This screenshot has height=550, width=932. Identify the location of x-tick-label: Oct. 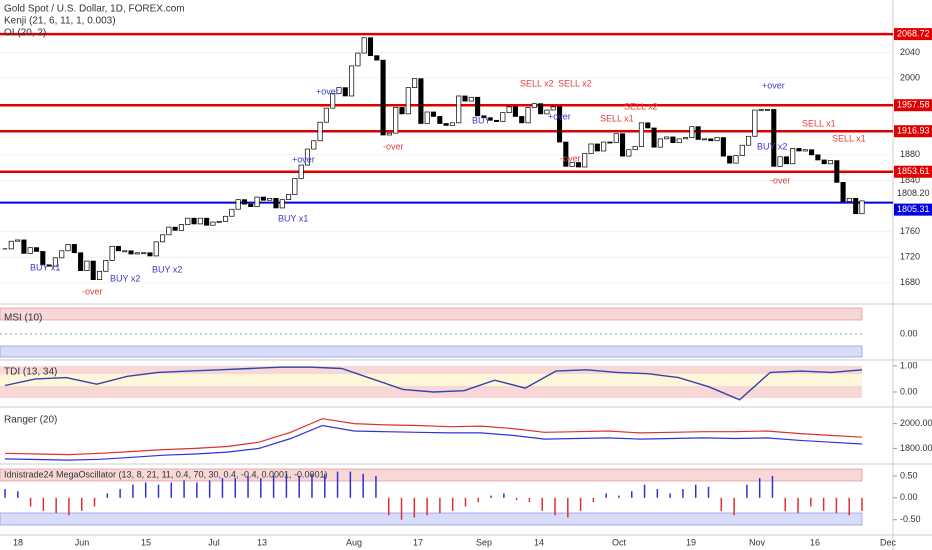
(619, 542).